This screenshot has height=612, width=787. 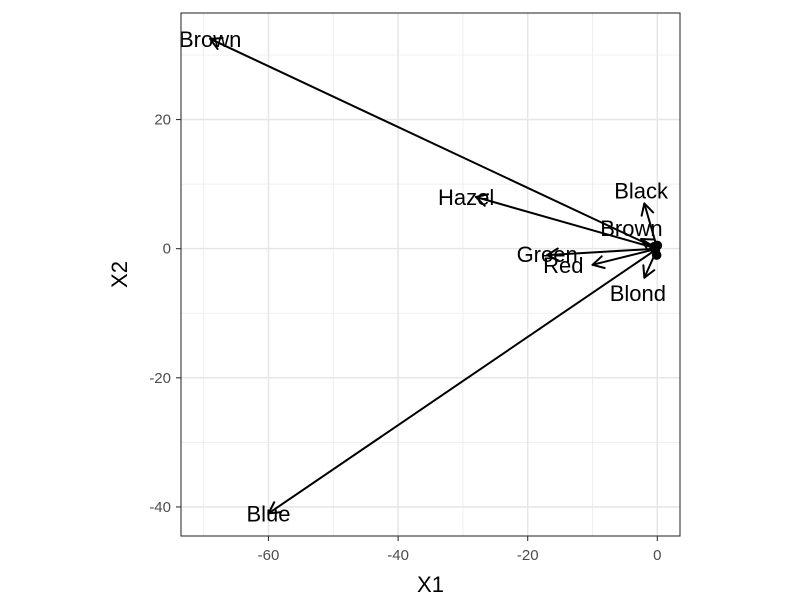 I want to click on x-tick-label: -60, so click(x=269, y=555).